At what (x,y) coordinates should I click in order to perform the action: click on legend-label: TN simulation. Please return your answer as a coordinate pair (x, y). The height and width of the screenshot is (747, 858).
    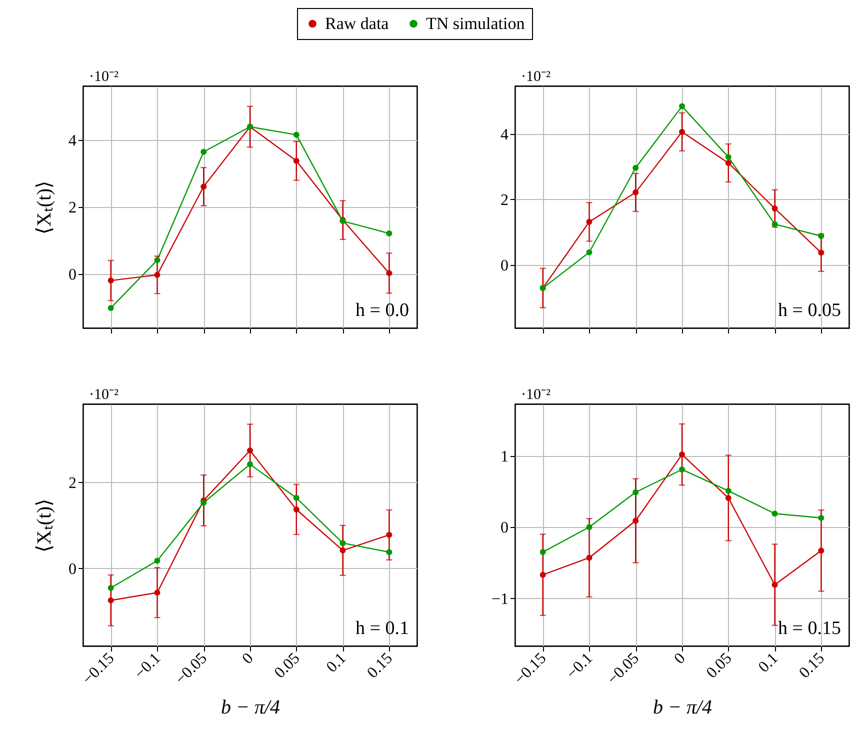
    Looking at the image, I should click on (476, 23).